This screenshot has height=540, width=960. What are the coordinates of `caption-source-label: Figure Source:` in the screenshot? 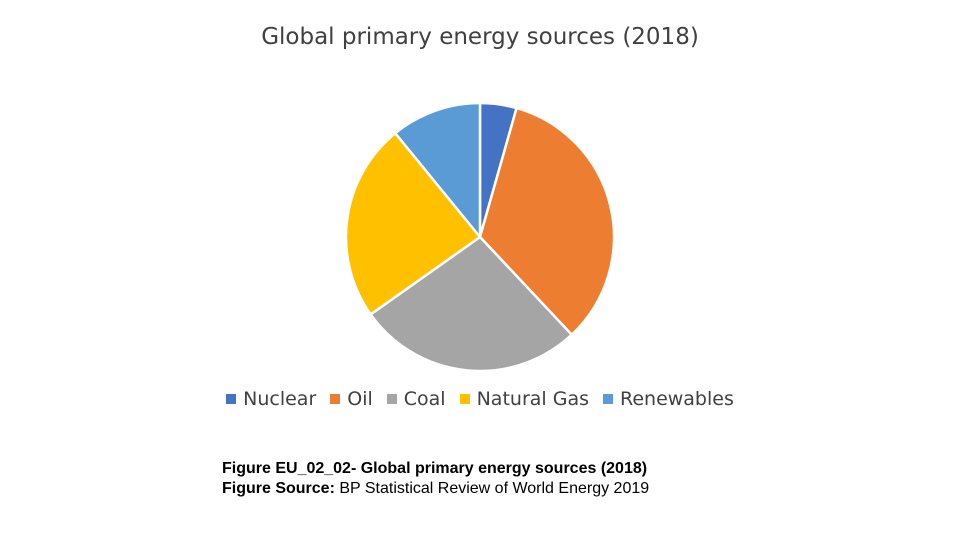 It's located at (278, 488).